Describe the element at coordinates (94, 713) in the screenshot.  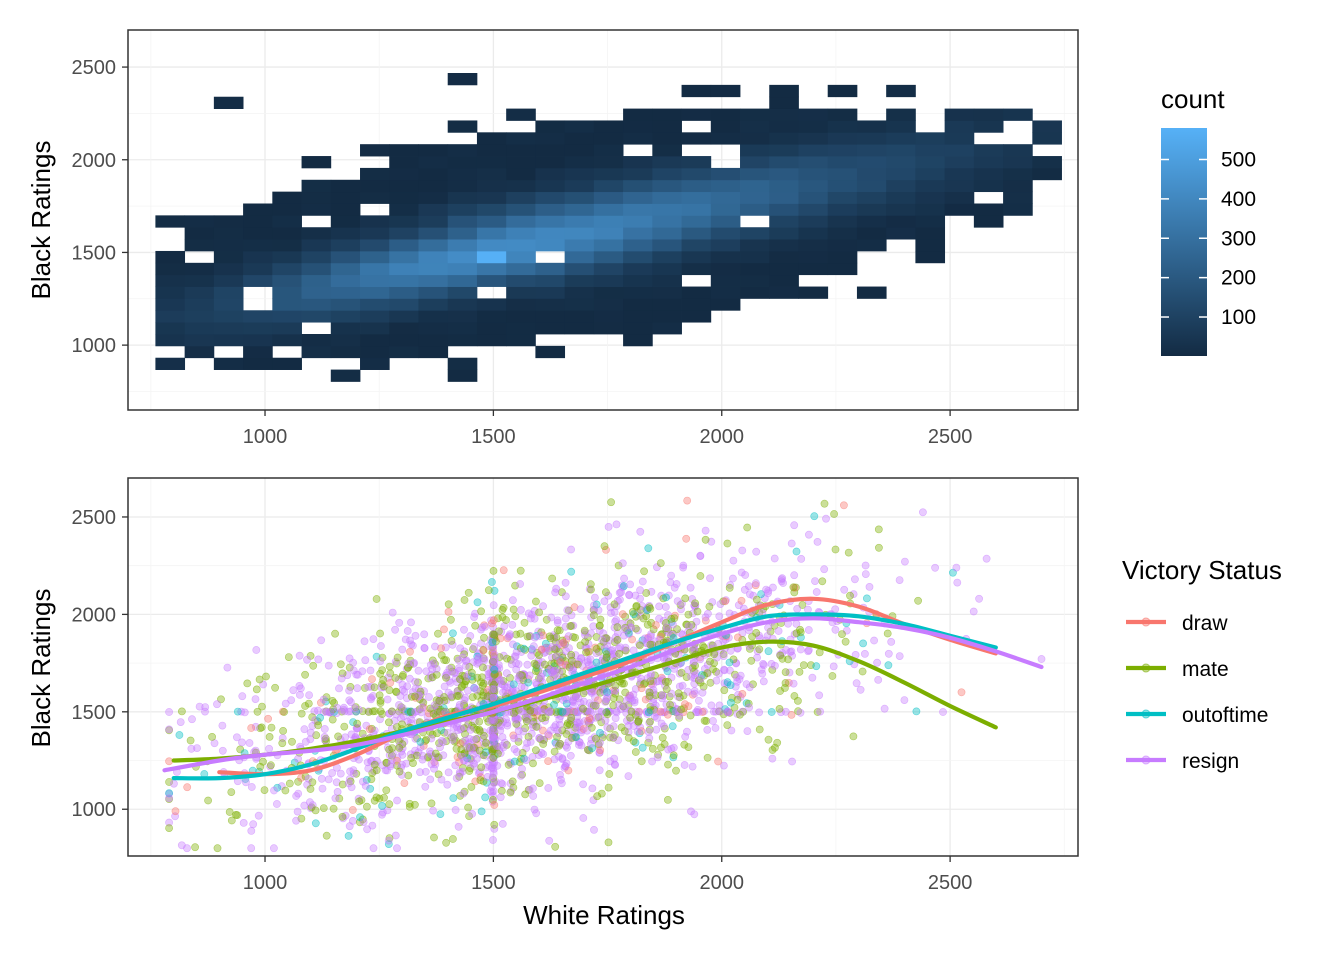
I see `y-tick-label: 1500` at that location.